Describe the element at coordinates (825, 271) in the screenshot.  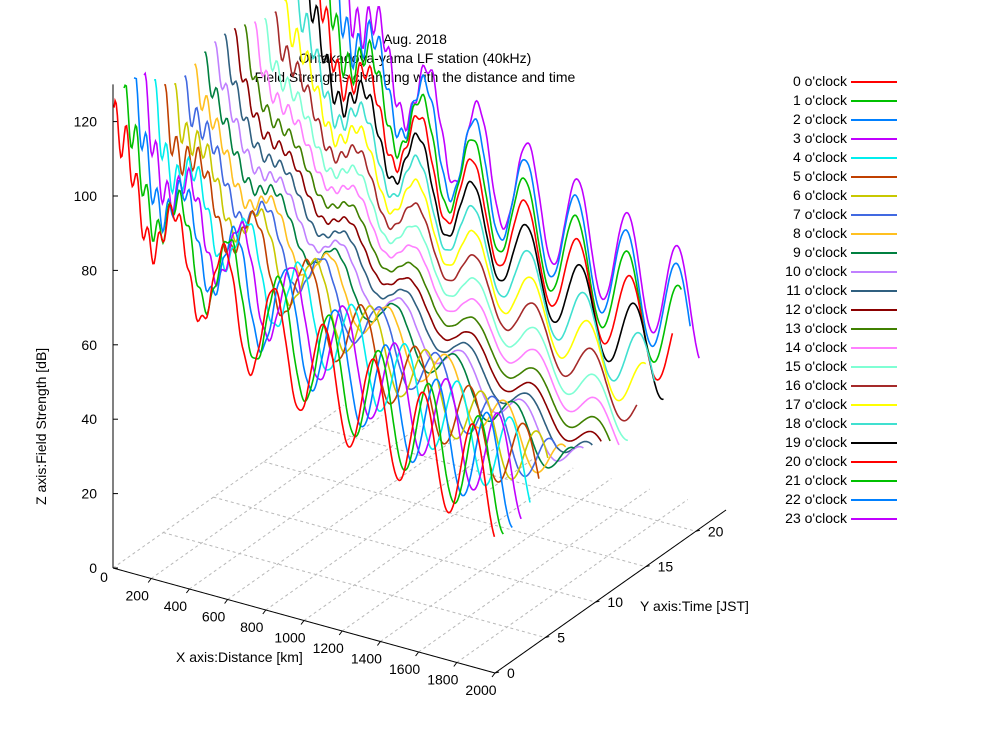
I see `legend-entry: 10 o'clock` at that location.